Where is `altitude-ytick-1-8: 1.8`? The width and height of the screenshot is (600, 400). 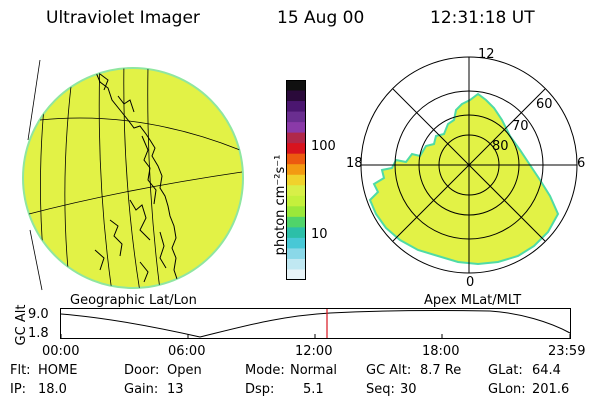 altitude-ytick-1-8: 1.8 is located at coordinates (38, 333).